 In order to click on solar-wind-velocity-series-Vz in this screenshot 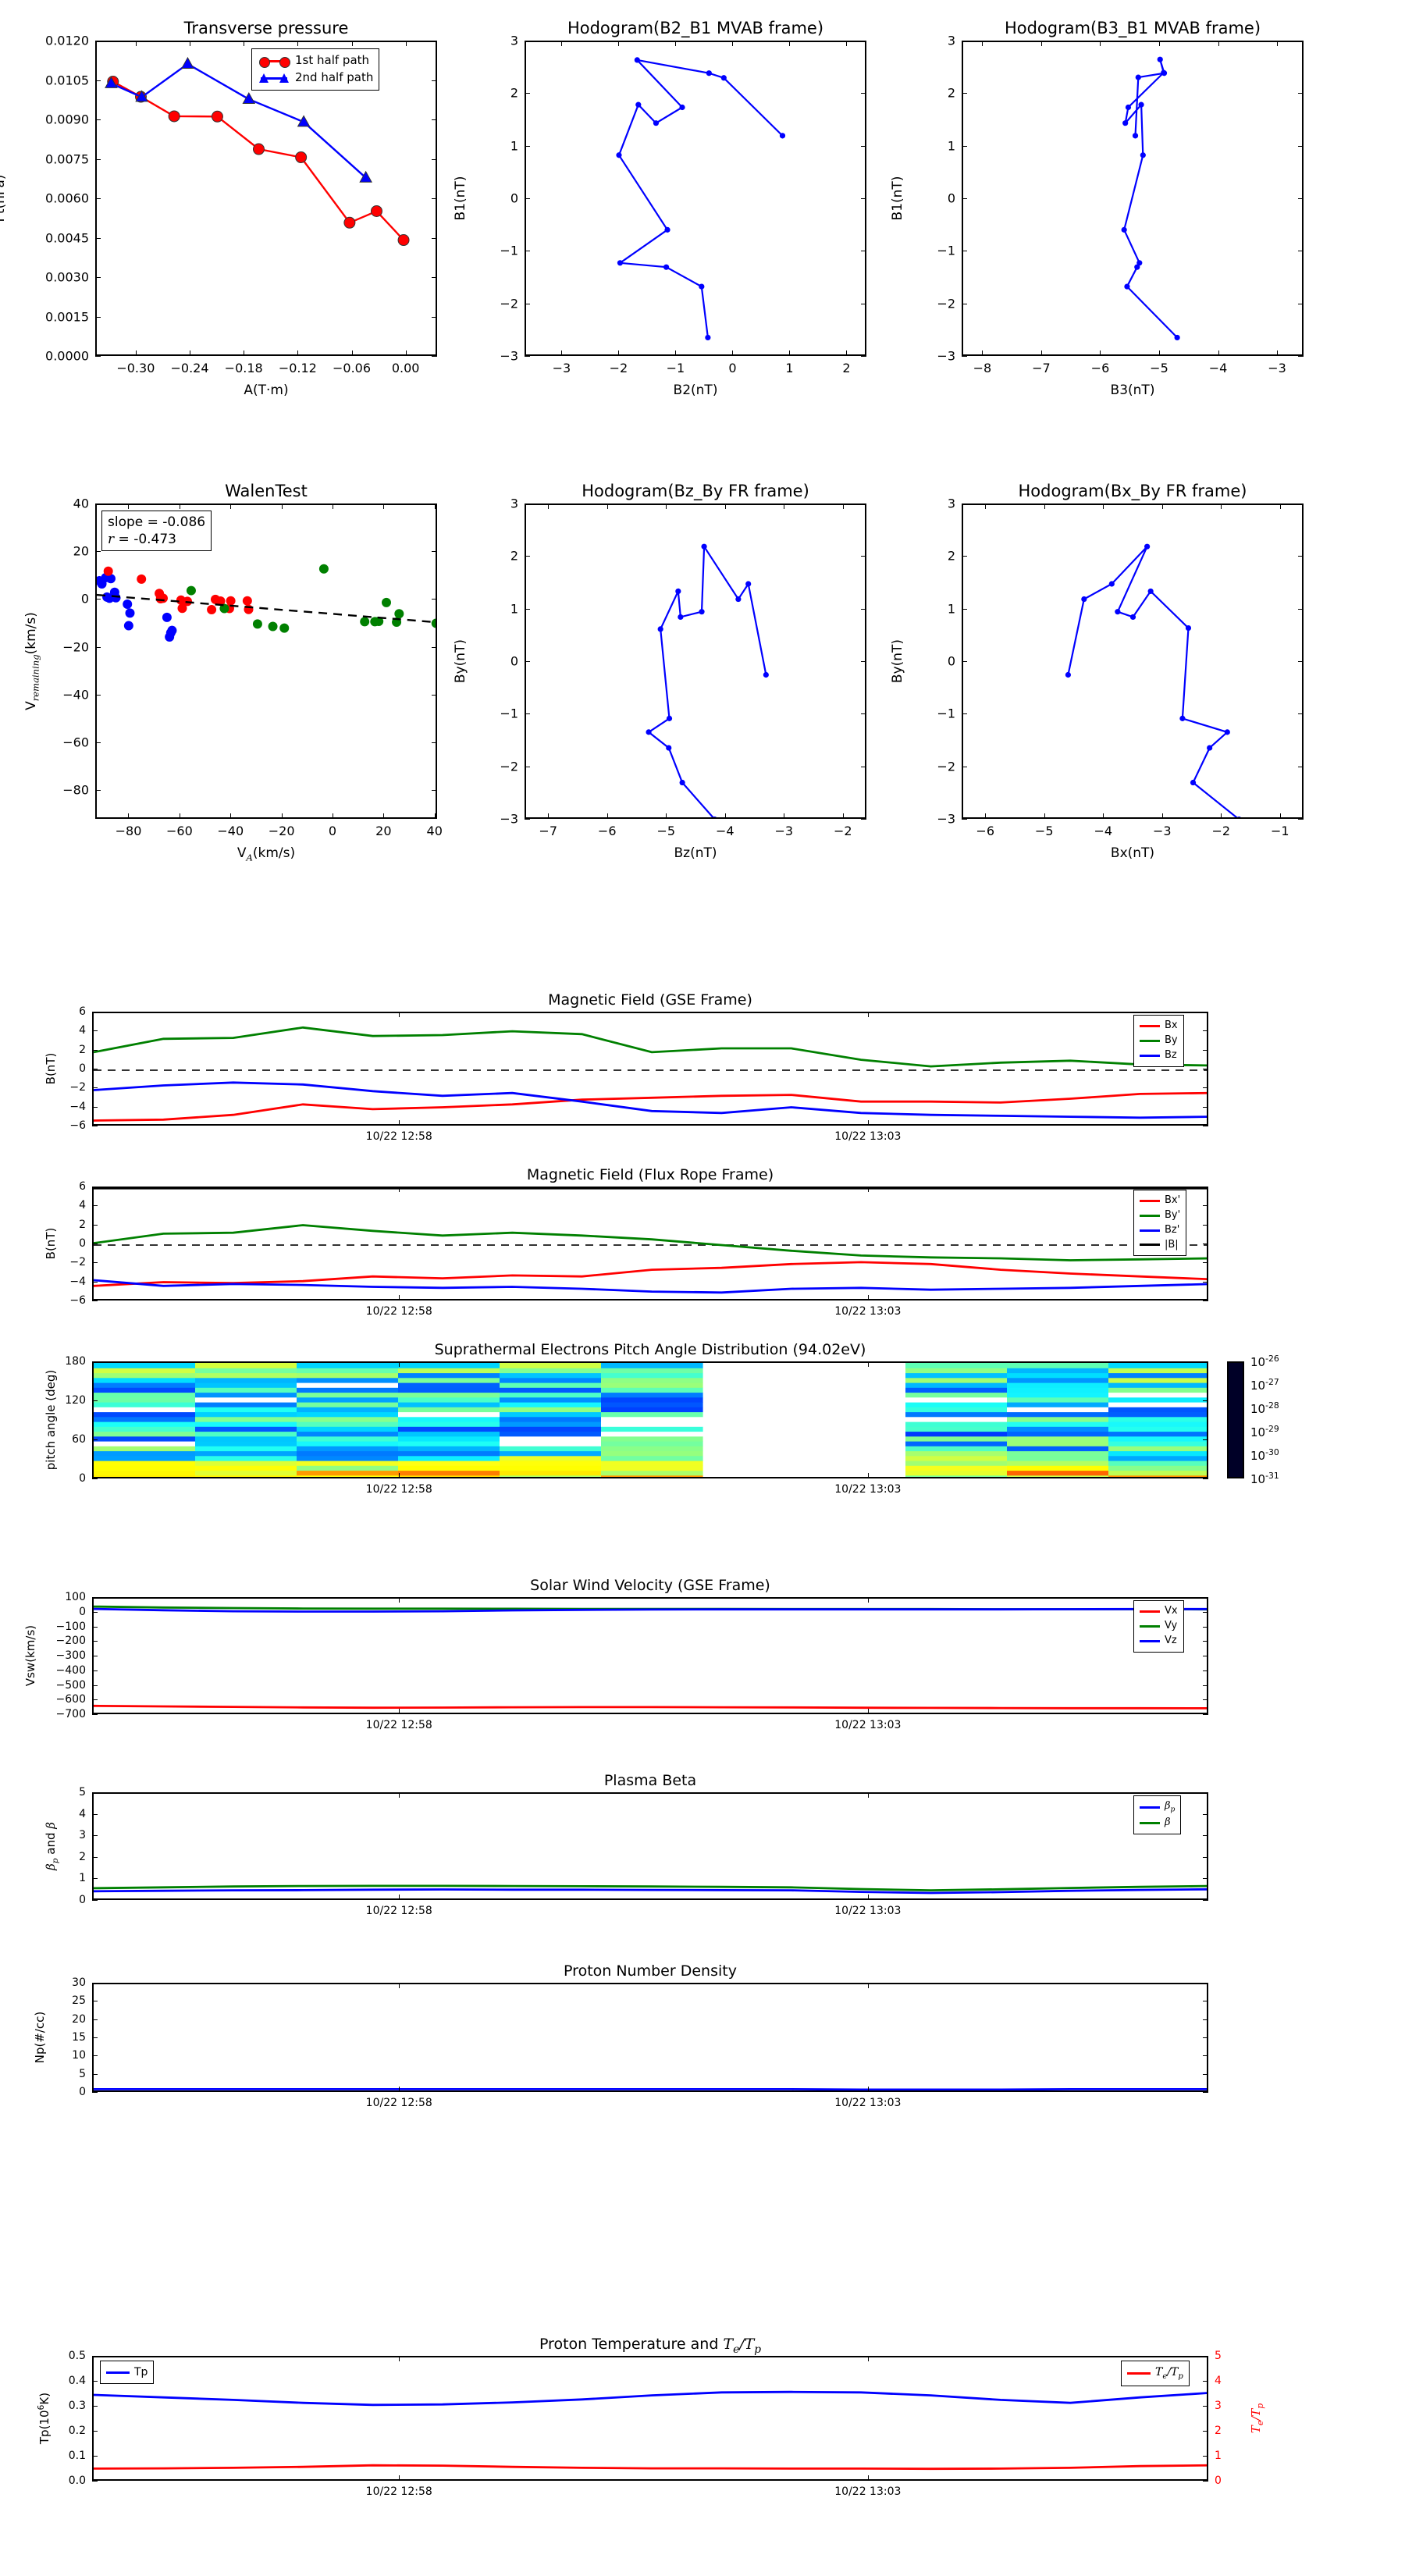, I will do `click(650, 1610)`.